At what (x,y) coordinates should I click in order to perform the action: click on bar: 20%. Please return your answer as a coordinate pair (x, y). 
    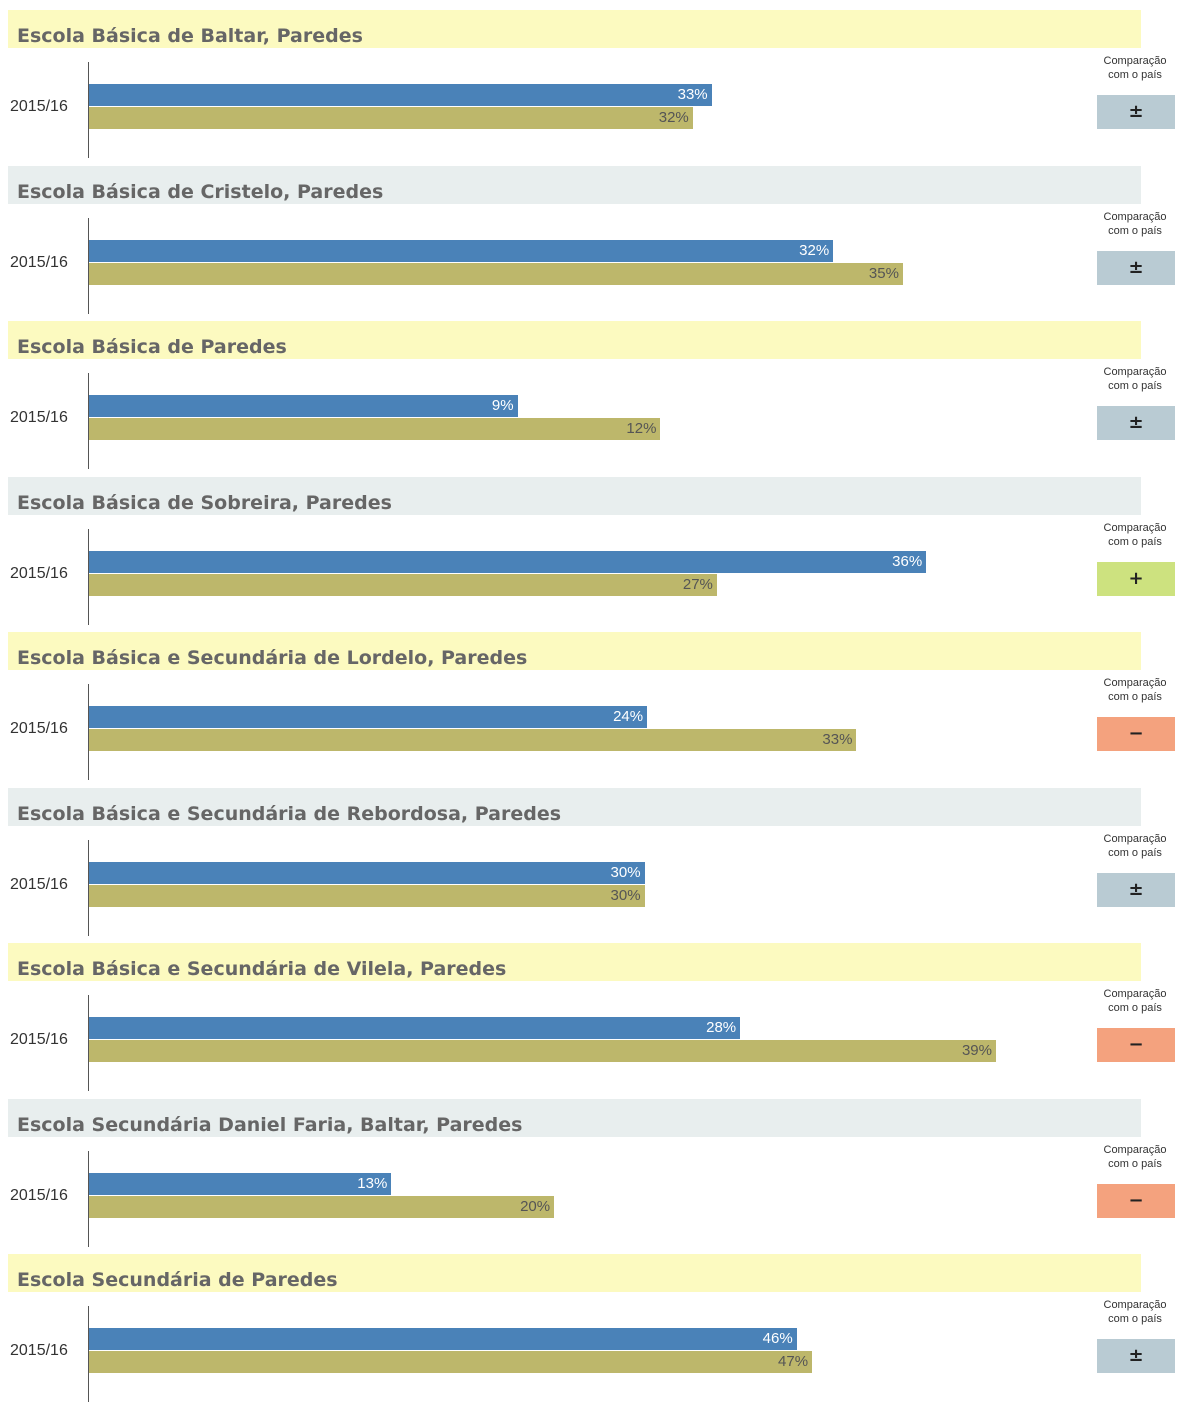
    Looking at the image, I should click on (322, 1206).